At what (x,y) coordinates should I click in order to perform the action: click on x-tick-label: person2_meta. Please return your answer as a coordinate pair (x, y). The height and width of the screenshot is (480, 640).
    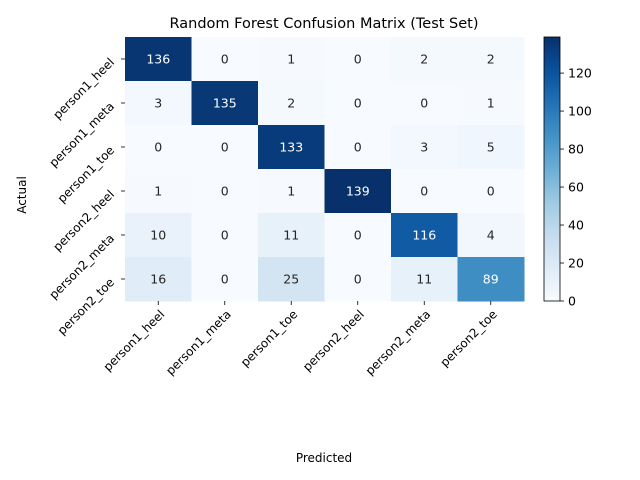
    Looking at the image, I should click on (398, 342).